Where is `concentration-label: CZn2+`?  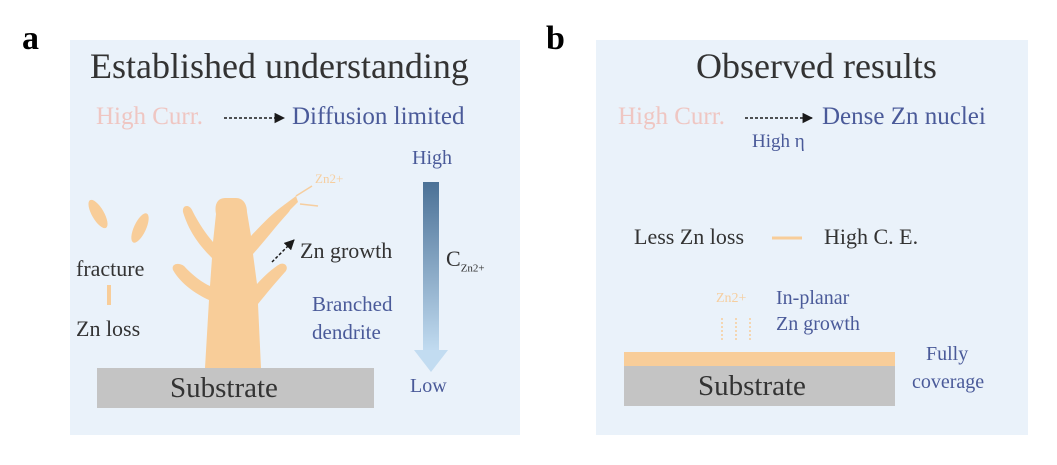
concentration-label: CZn2+ is located at coordinates (465, 260).